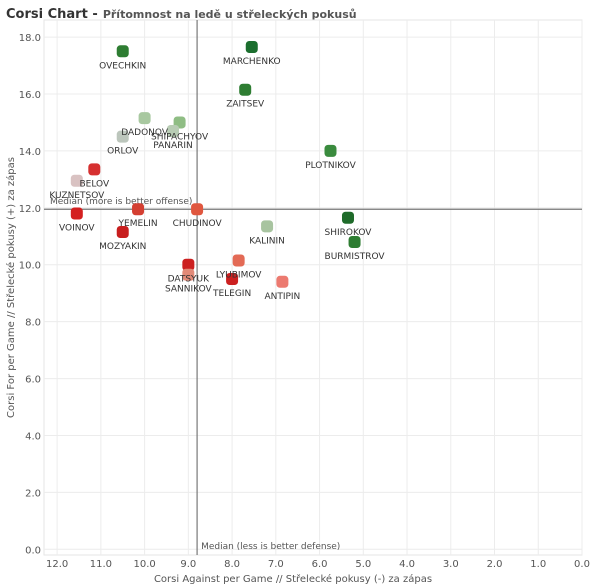  What do you see at coordinates (30, 266) in the screenshot?
I see `y-tick-label: 10.0` at bounding box center [30, 266].